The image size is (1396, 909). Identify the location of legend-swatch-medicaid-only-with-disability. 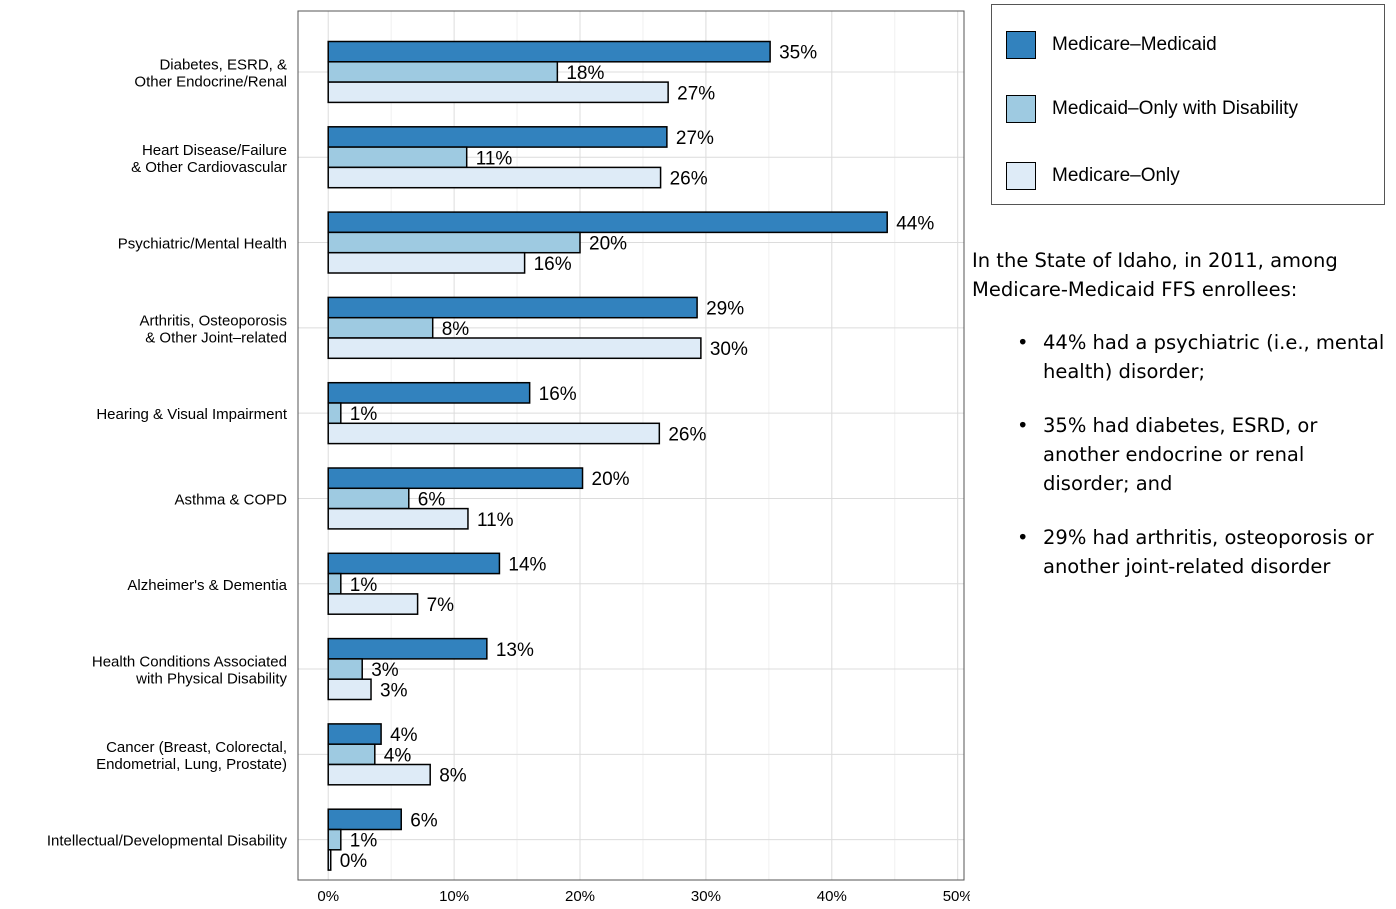
(1021, 109).